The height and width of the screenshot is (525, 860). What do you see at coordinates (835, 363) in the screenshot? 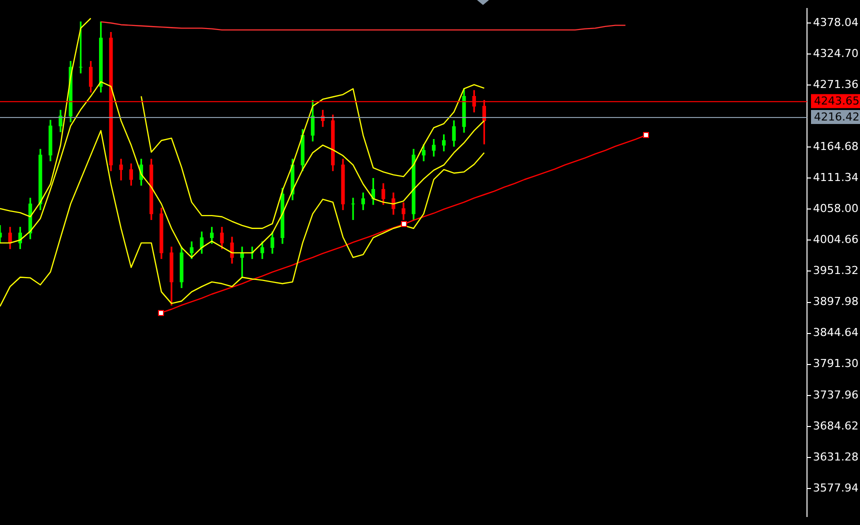
I see `y-tick-label: 3791.30` at bounding box center [835, 363].